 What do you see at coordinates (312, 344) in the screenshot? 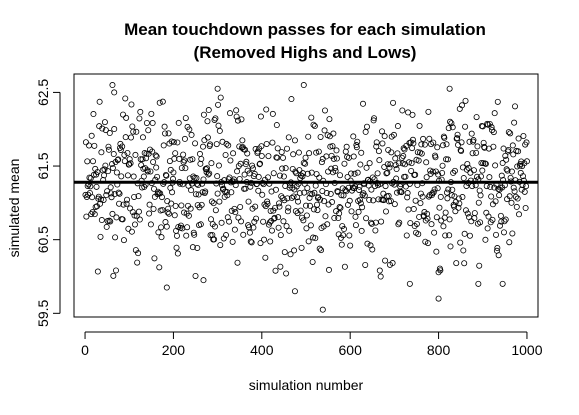
I see `x-axis: 0 200 400 600 800 1000` at bounding box center [312, 344].